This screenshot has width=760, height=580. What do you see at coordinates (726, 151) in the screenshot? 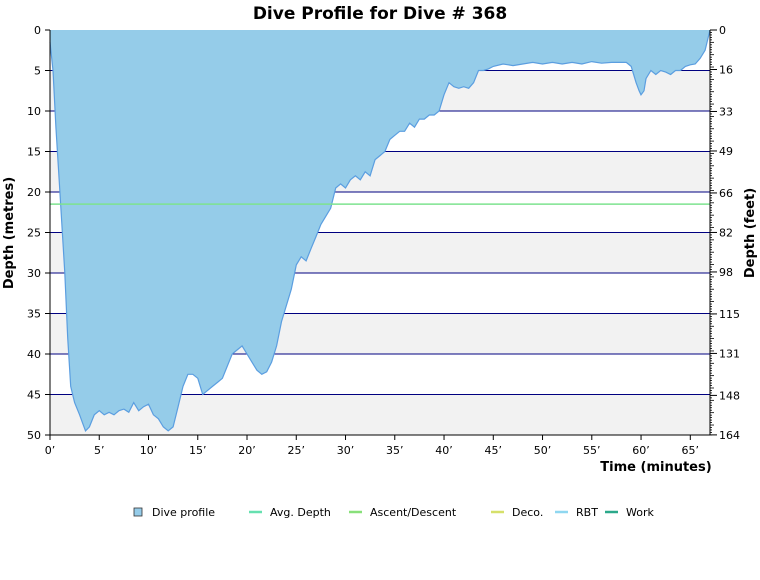
I see `y-right-tick-label: 49` at bounding box center [726, 151].